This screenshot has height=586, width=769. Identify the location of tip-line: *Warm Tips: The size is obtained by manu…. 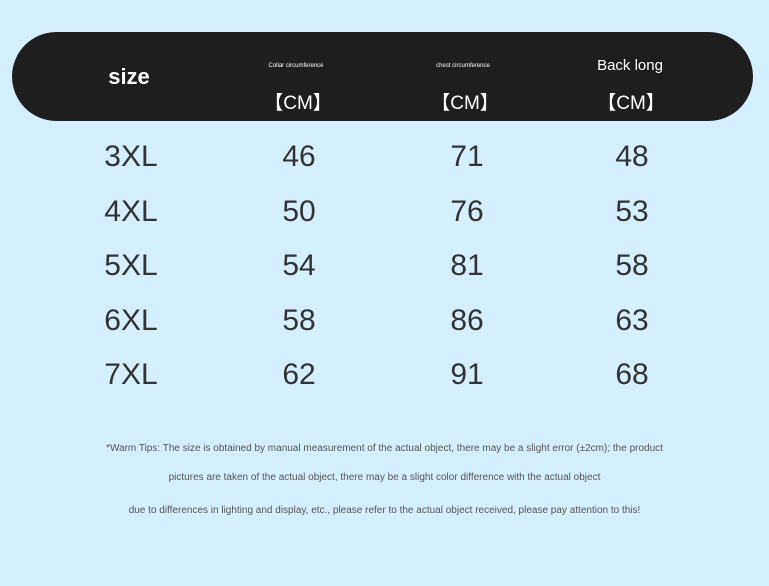
(384, 448).